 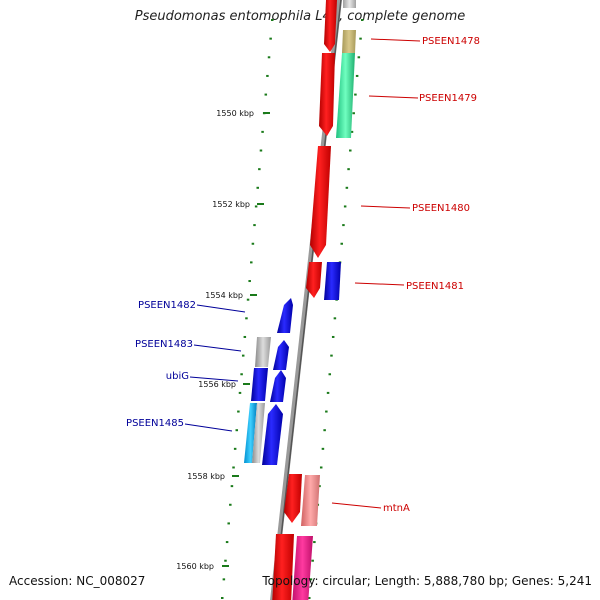 What do you see at coordinates (393, 97) in the screenshot?
I see `leader-pseen1479` at bounding box center [393, 97].